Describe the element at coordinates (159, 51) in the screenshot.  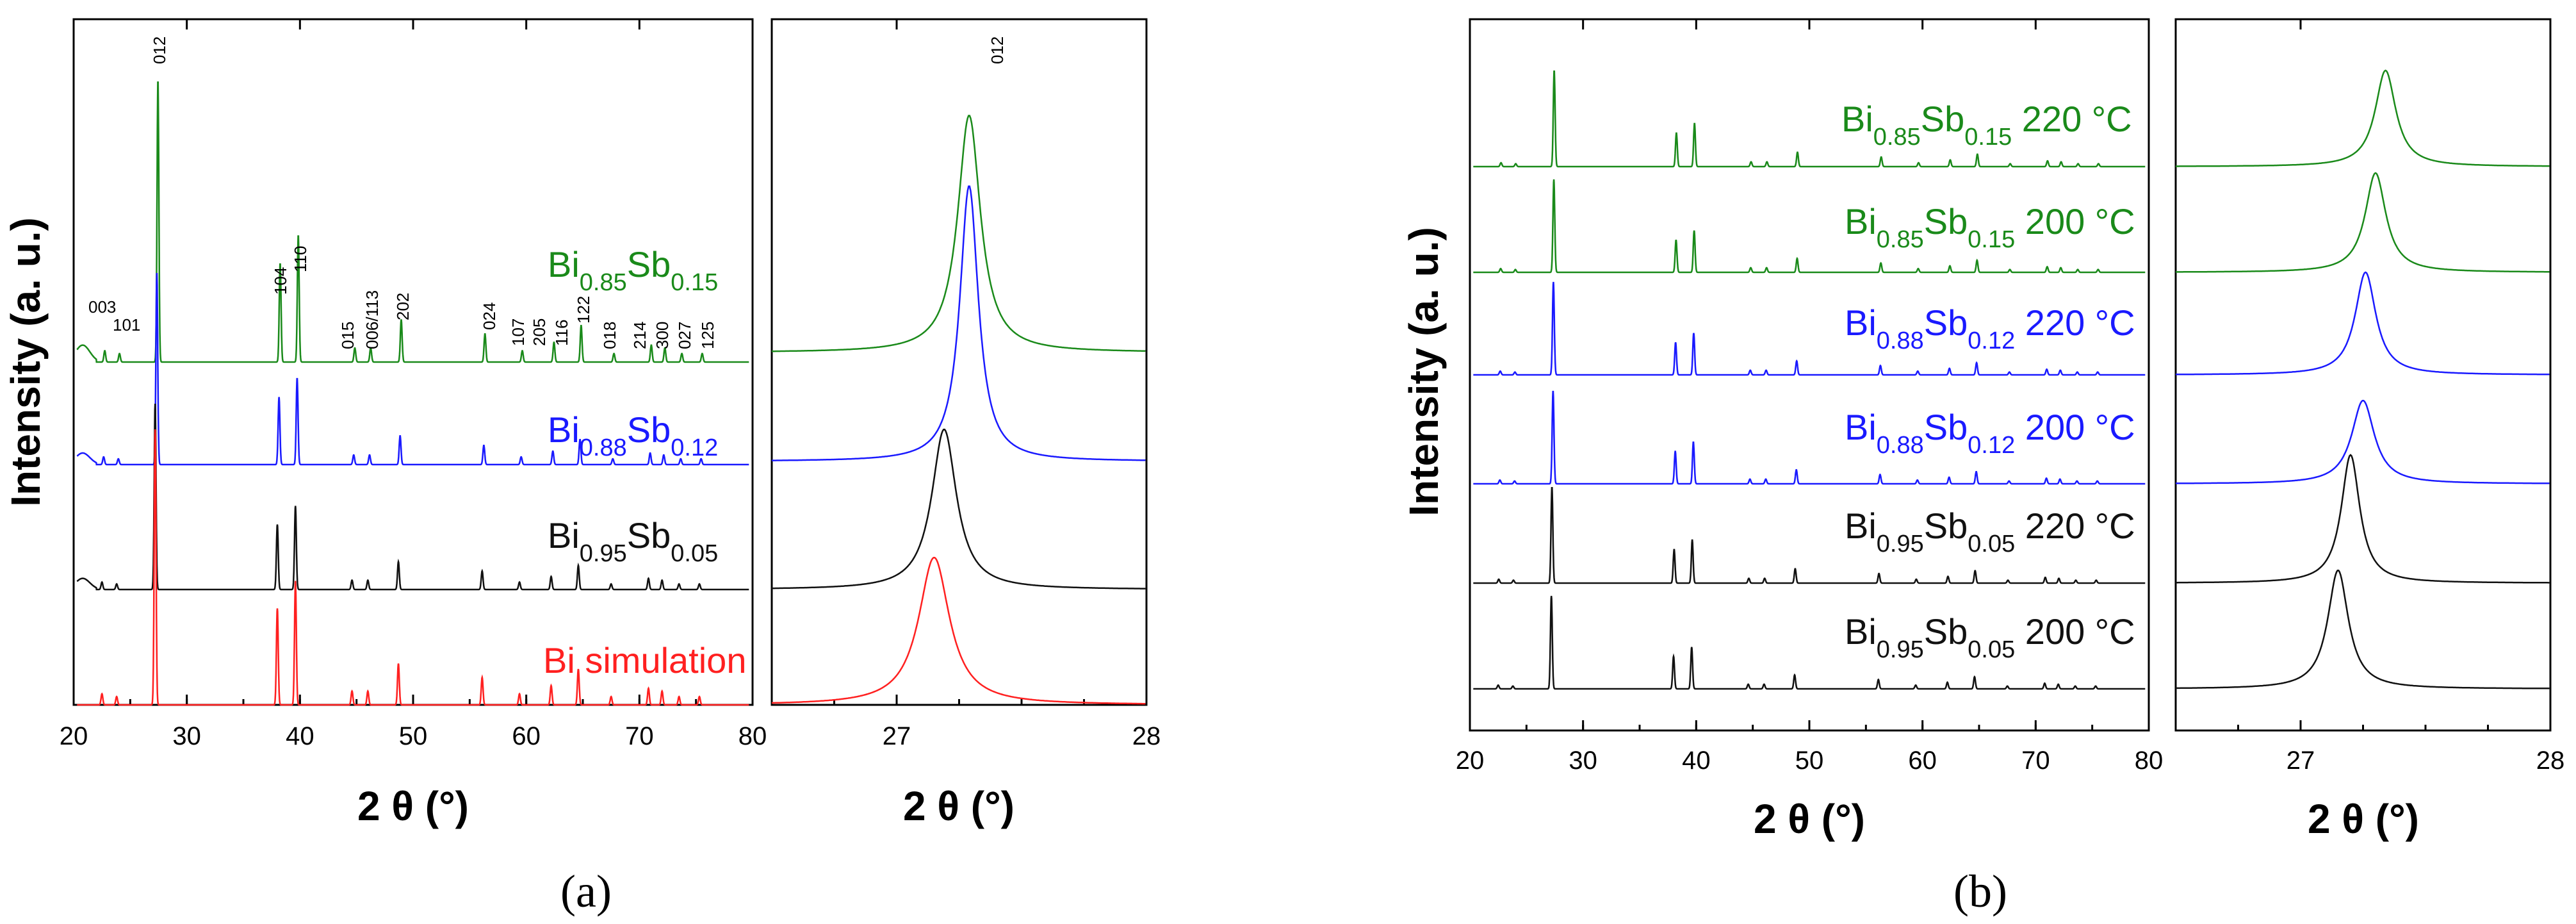
I see `hkl-012: 012` at that location.